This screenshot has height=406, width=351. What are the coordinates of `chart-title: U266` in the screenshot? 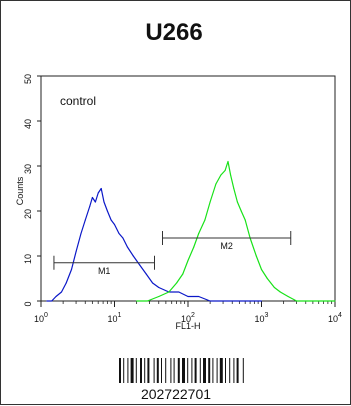 It's located at (173, 32).